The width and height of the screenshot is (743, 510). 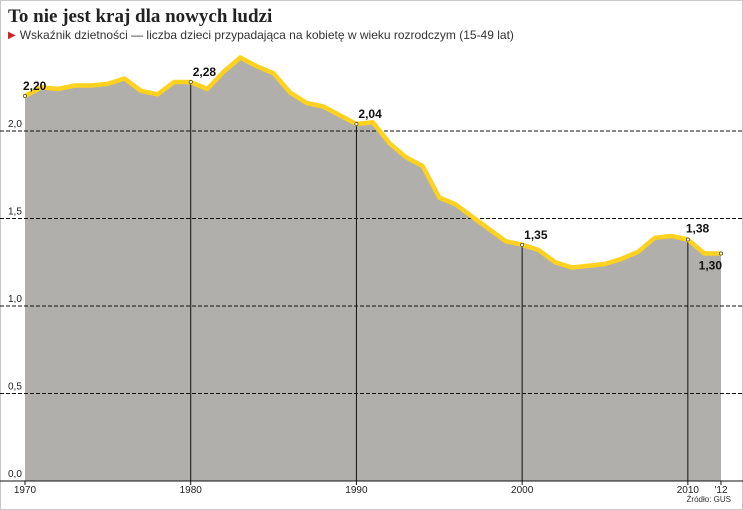 I want to click on data-label: 1,30, so click(x=711, y=266).